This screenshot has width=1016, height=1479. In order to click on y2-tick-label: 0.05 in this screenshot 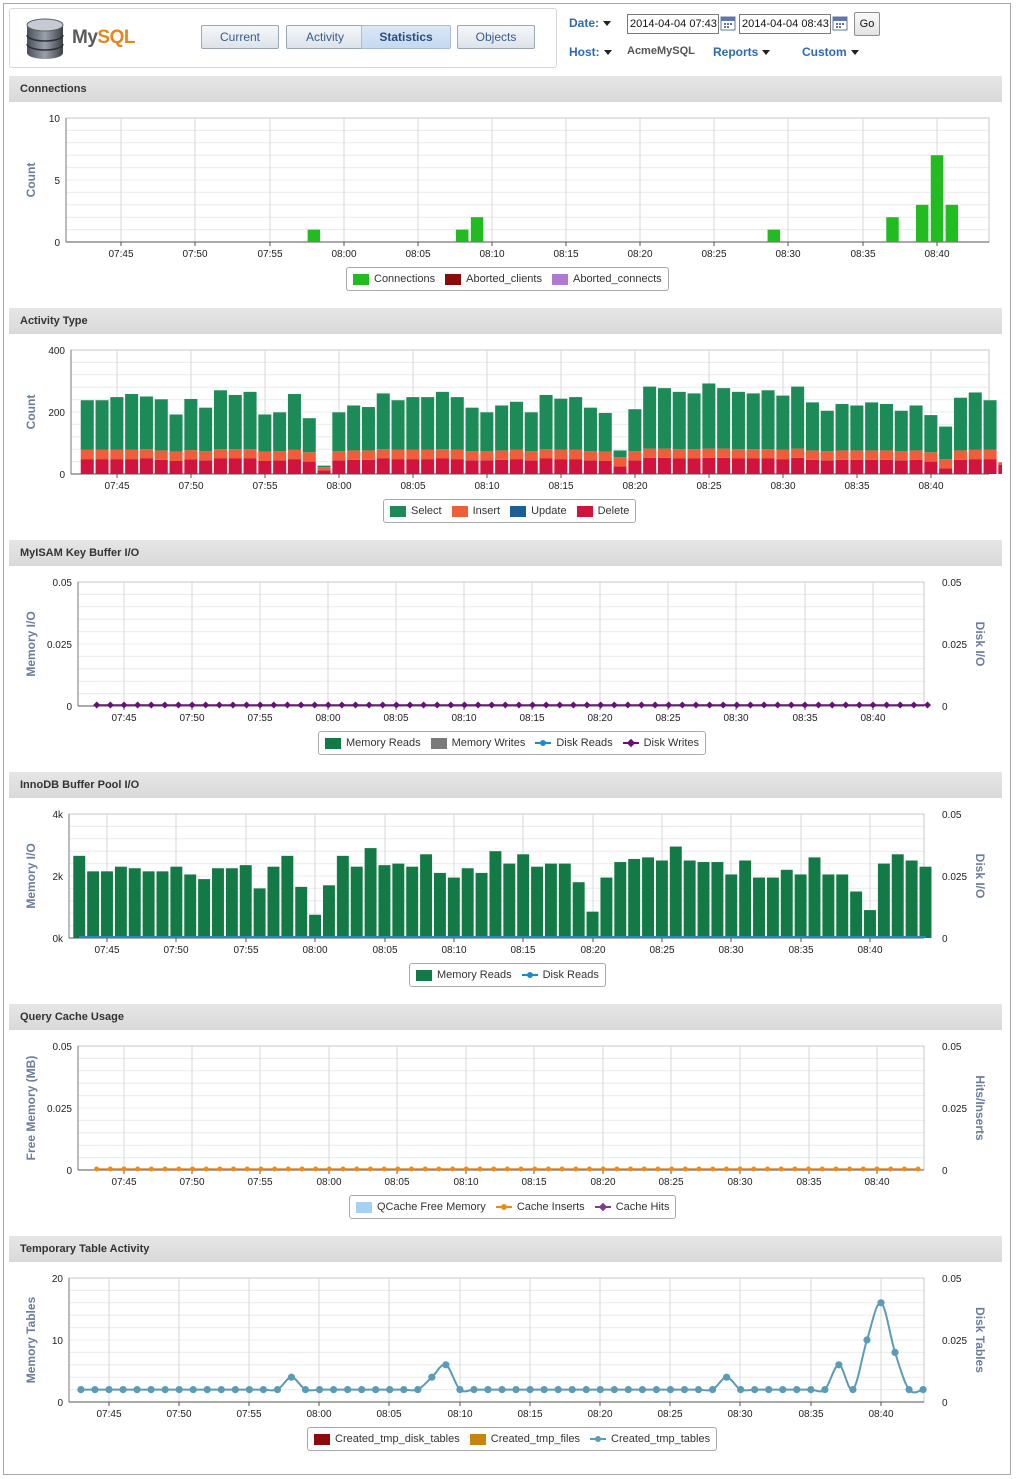, I will do `click(952, 815)`.